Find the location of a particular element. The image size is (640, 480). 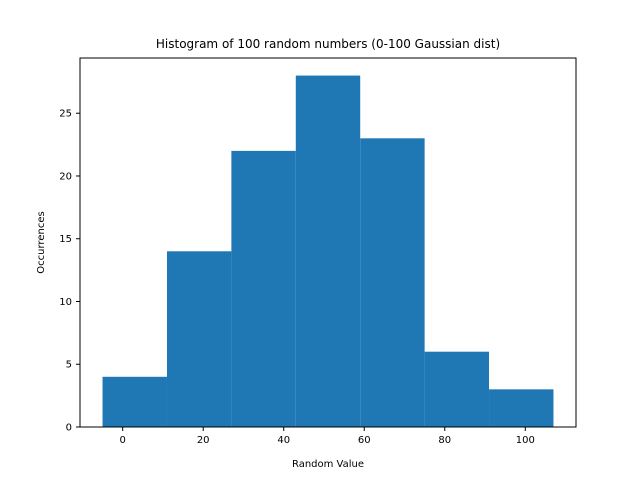

x-tick-label: 60 is located at coordinates (364, 440).